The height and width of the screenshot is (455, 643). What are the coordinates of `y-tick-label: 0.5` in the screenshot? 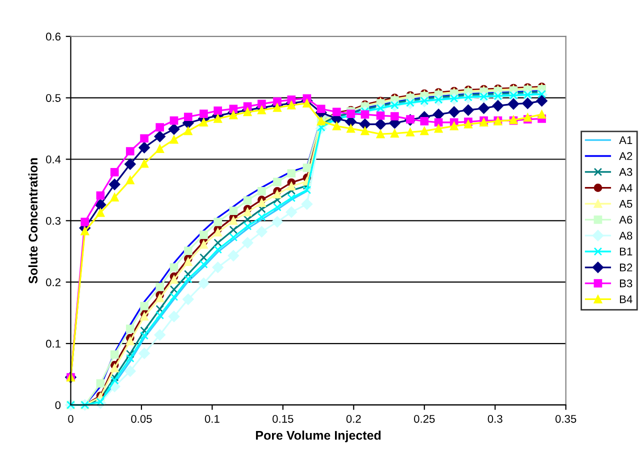 It's located at (53, 98).